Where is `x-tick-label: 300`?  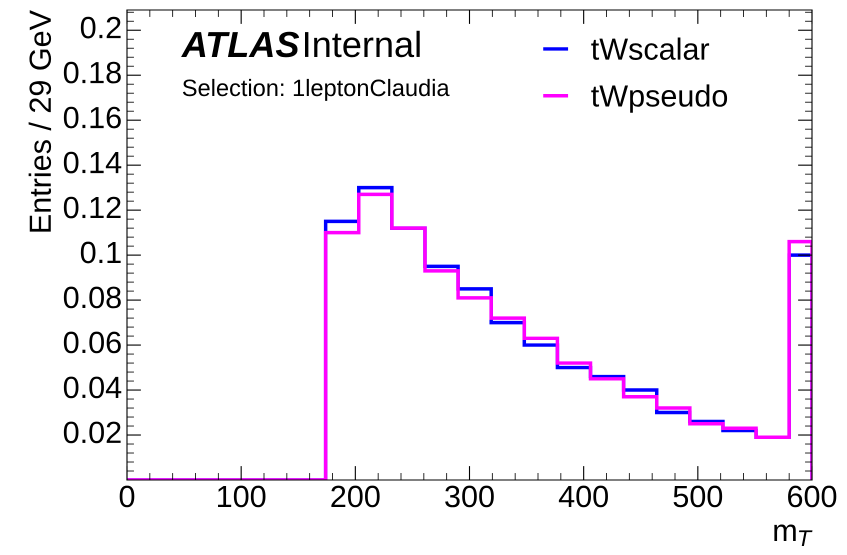 x-tick-label: 300 is located at coordinates (469, 497).